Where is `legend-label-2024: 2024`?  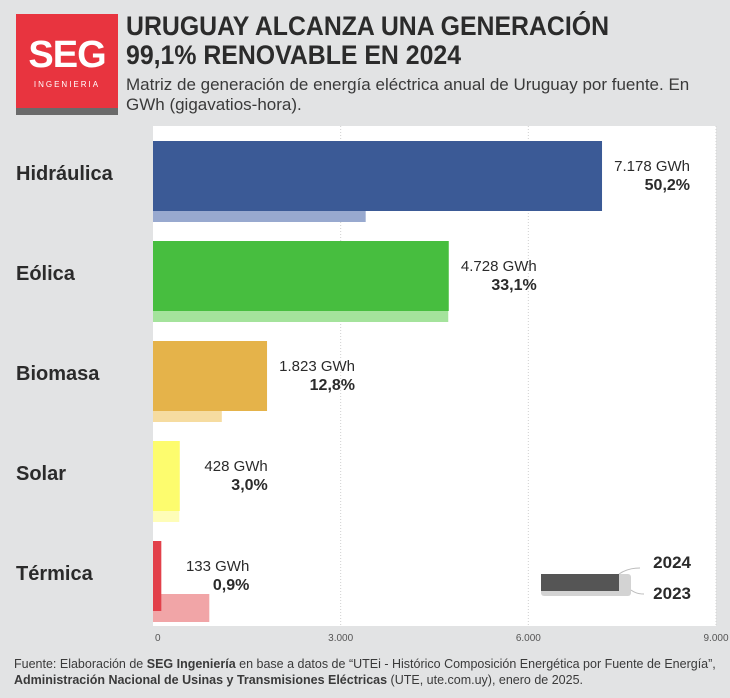 legend-label-2024: 2024 is located at coordinates (672, 562).